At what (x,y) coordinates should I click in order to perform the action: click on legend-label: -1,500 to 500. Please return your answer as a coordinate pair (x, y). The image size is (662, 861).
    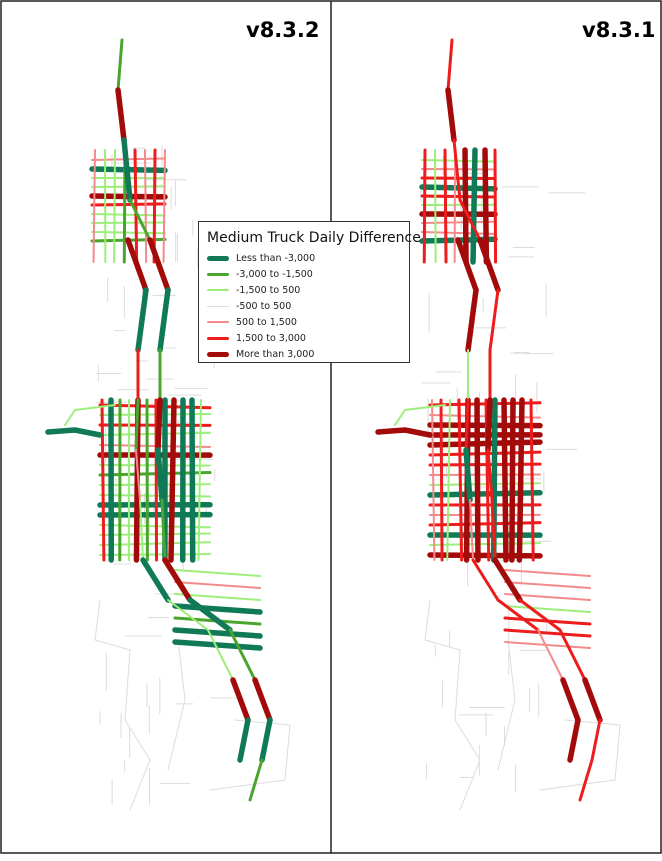
    Looking at the image, I should click on (268, 290).